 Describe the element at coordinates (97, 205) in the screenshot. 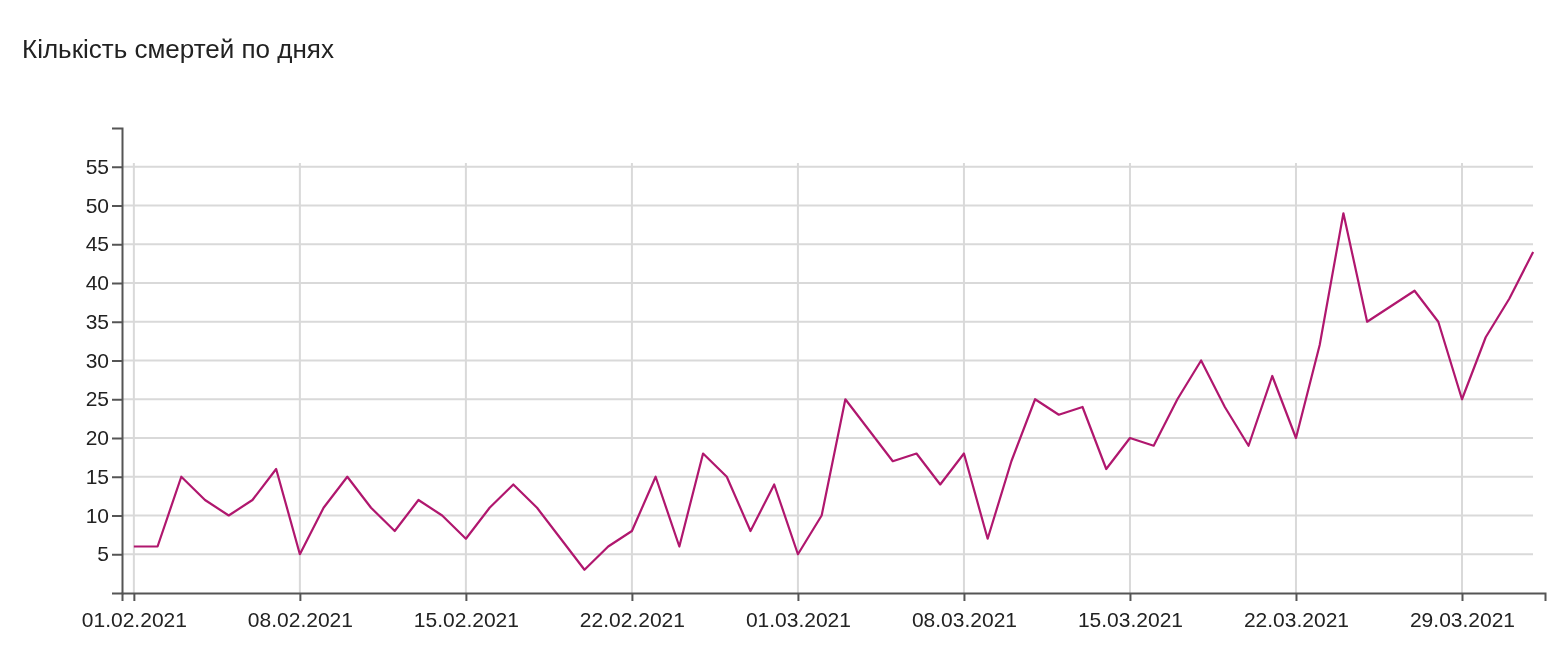

I see `y-tick-label: 50` at that location.